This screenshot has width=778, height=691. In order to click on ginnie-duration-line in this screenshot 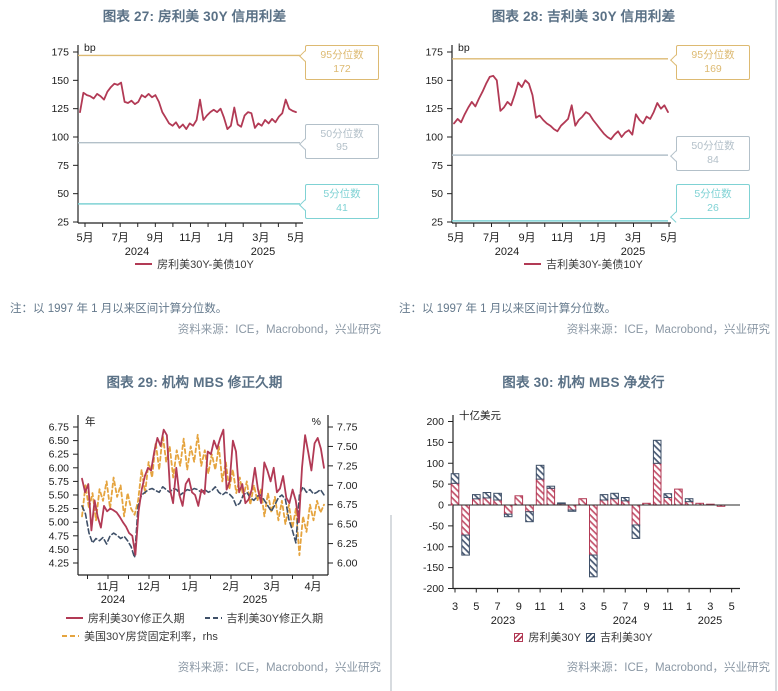, I will do `click(203, 522)`.